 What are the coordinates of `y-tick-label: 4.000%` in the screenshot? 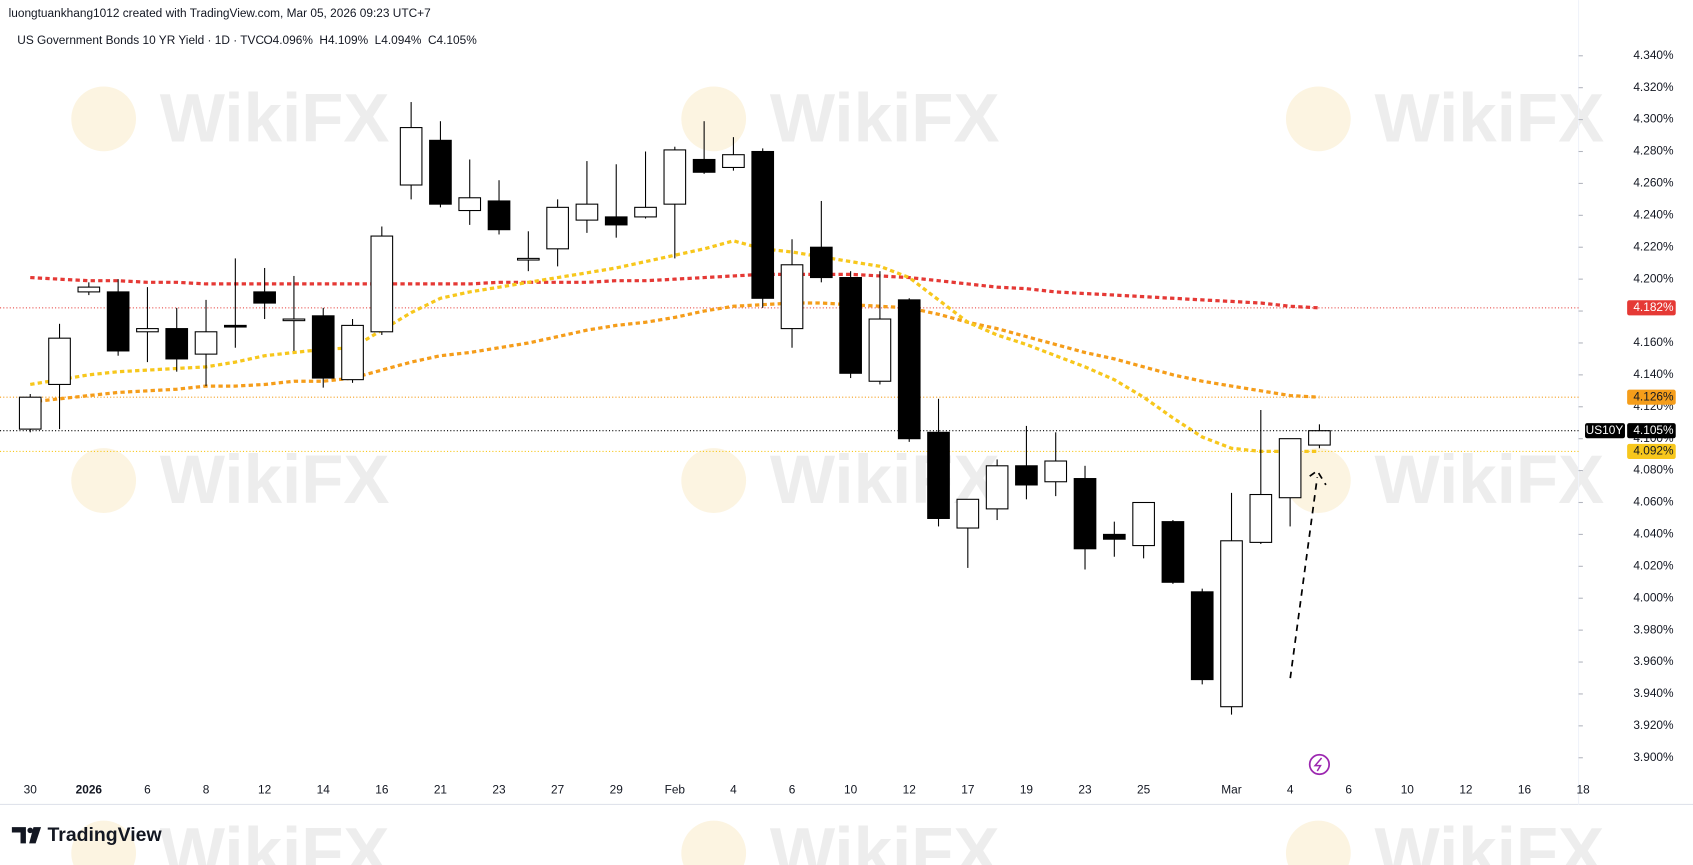 It's located at (1653, 597).